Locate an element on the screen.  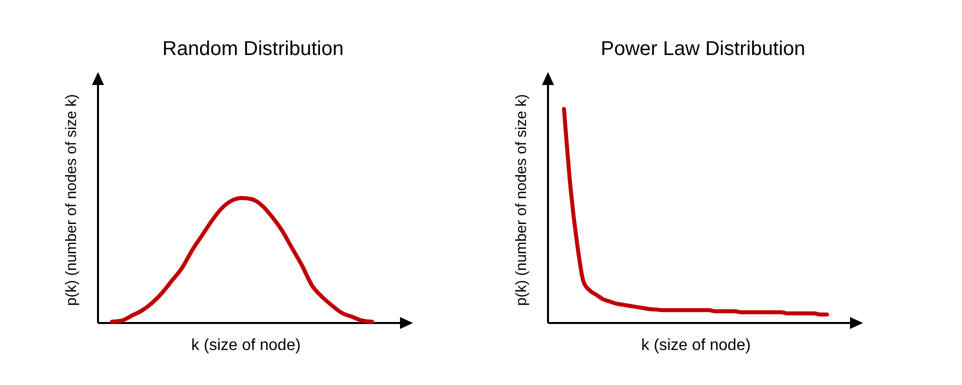
chart-title: Power Law Distribution is located at coordinates (703, 49).